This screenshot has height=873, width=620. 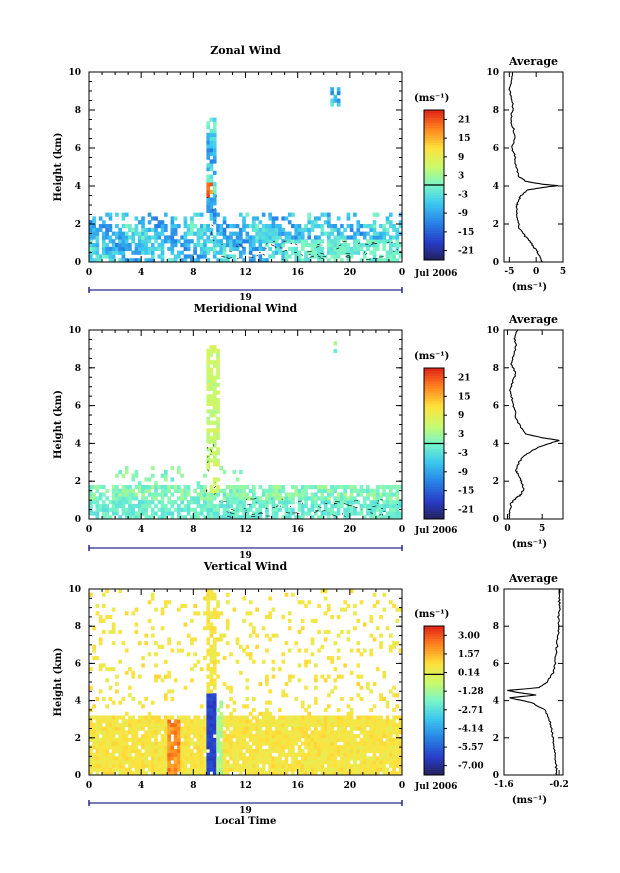 I want to click on profile-y-tick-label: 4, so click(x=496, y=702).